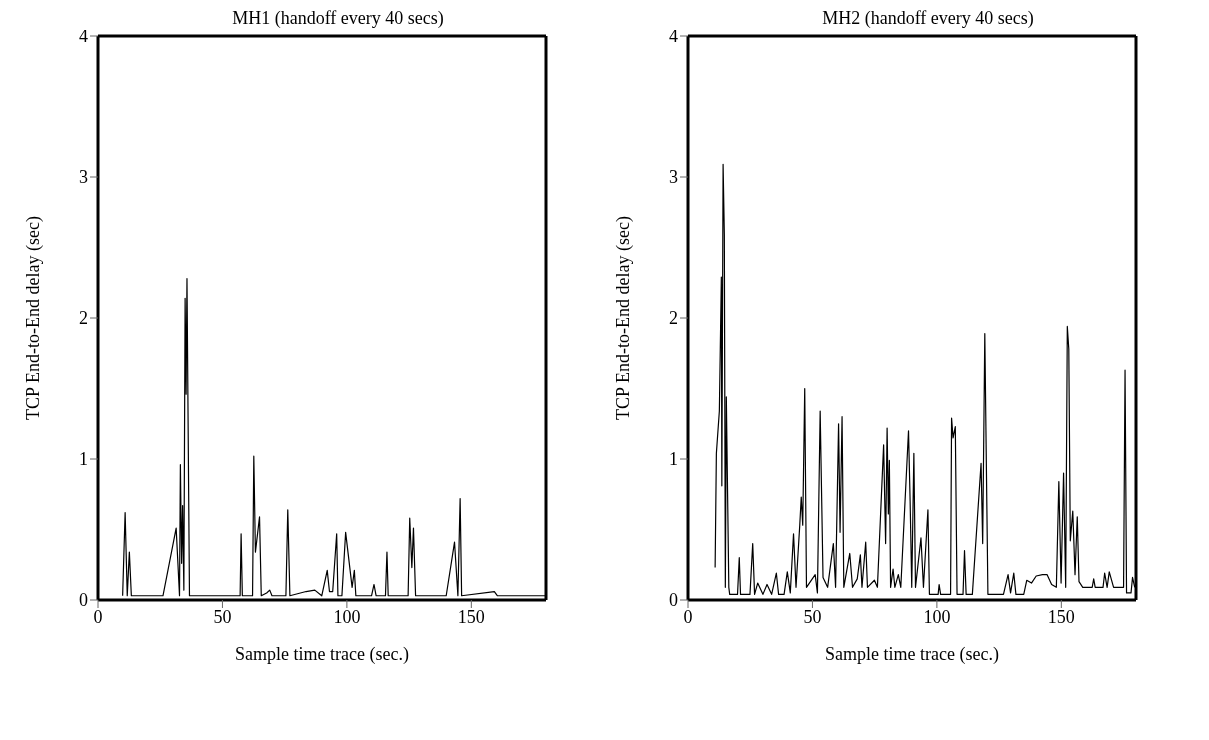 Image resolution: width=1209 pixels, height=740 pixels. What do you see at coordinates (338, 18) in the screenshot?
I see `chart-title: MH1 (handoff every 40 secs)` at bounding box center [338, 18].